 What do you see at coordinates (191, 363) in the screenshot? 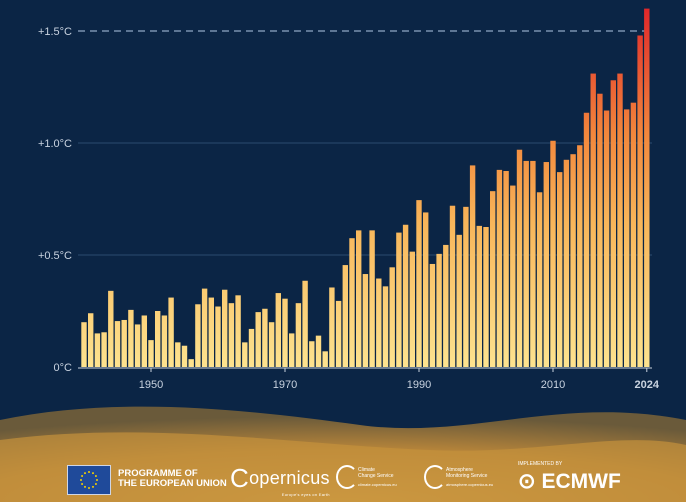
I see `bar-1956` at bounding box center [191, 363].